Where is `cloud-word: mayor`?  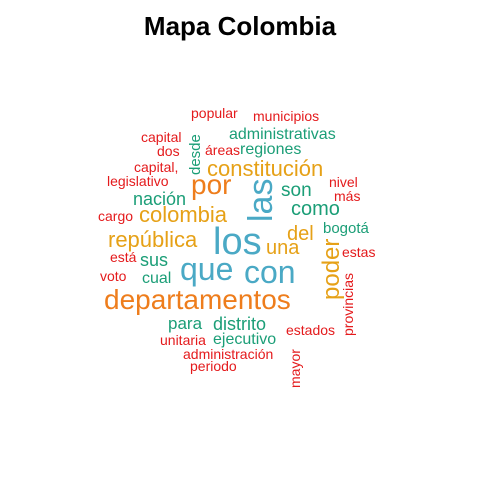 cloud-word: mayor is located at coordinates (295, 368).